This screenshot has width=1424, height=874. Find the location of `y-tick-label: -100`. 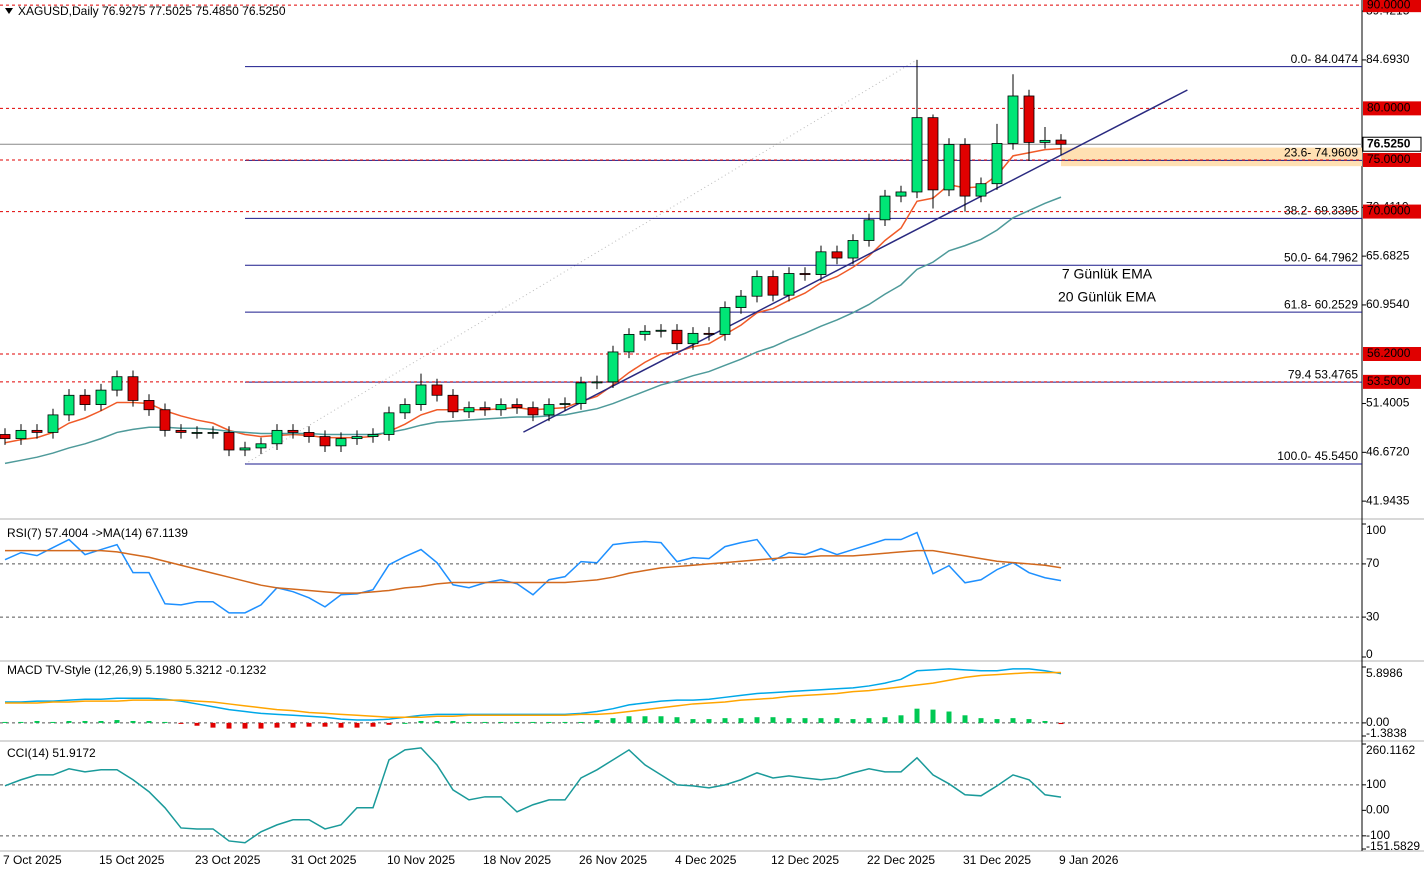

y-tick-label: -100 is located at coordinates (1378, 835).